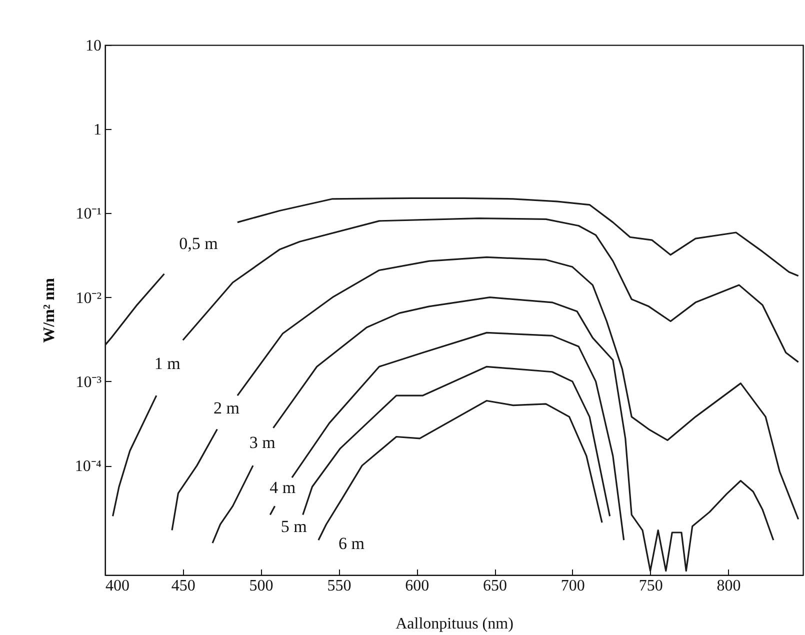  What do you see at coordinates (118, 586) in the screenshot?
I see `x-tick-label: 400` at bounding box center [118, 586].